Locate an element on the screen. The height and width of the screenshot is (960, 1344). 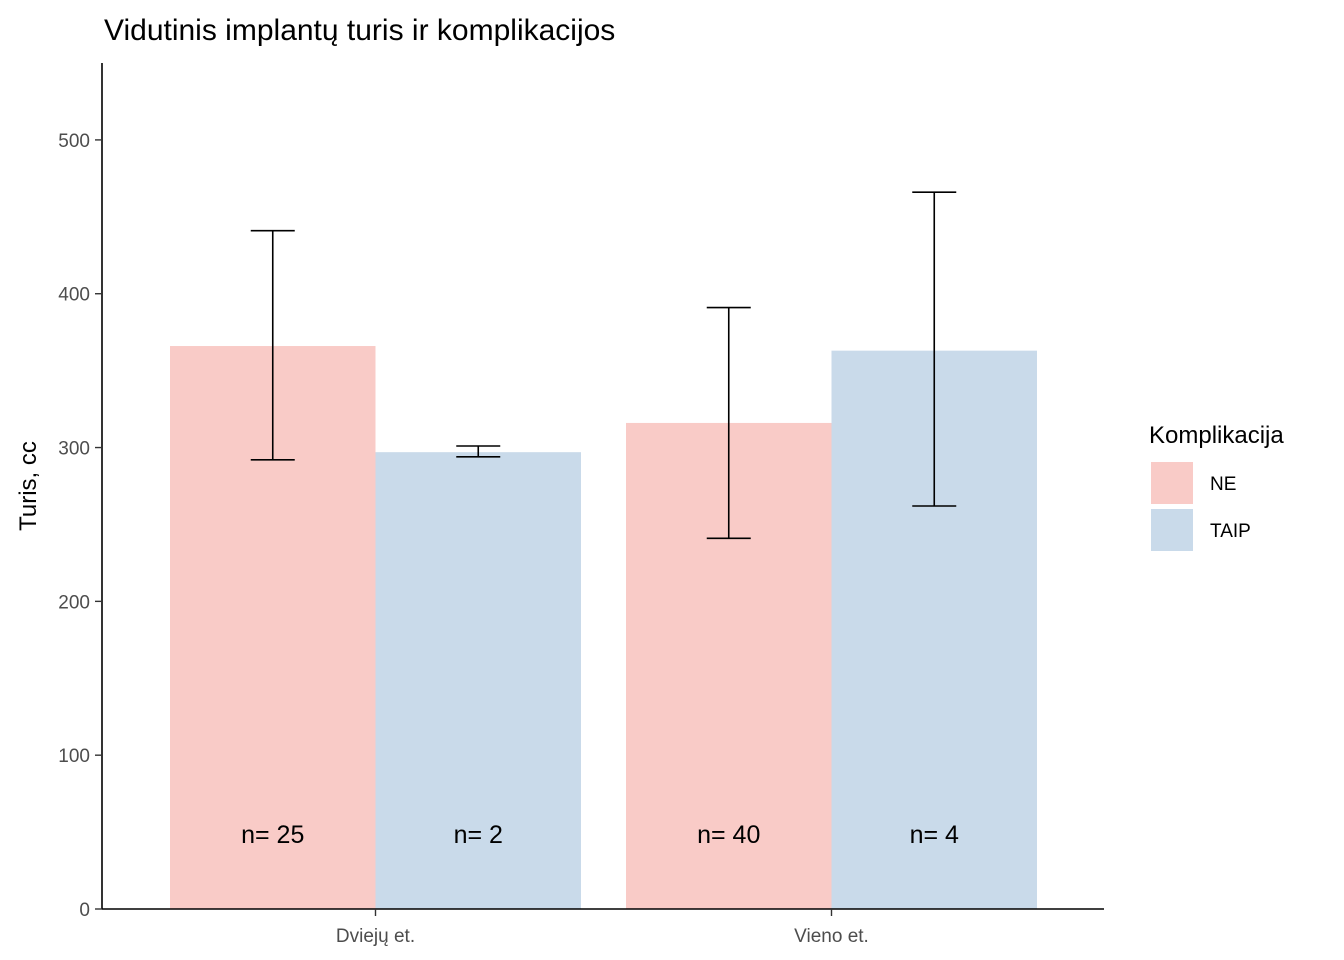
y-tick-label: 100 is located at coordinates (74, 756).